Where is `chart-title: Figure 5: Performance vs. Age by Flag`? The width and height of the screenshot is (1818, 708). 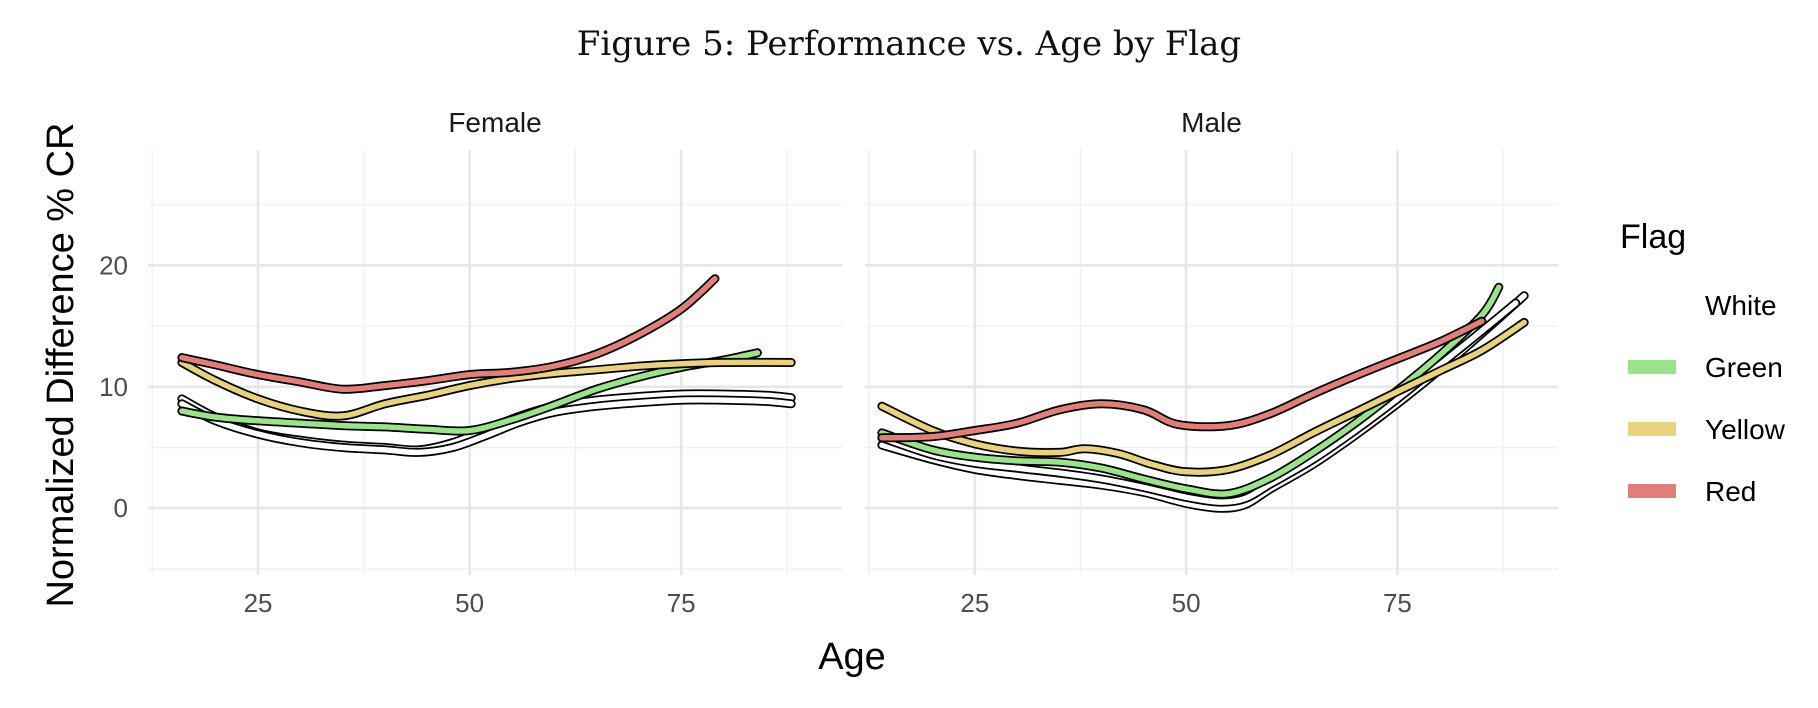
chart-title: Figure 5: Performance vs. Age by Flag is located at coordinates (909, 44).